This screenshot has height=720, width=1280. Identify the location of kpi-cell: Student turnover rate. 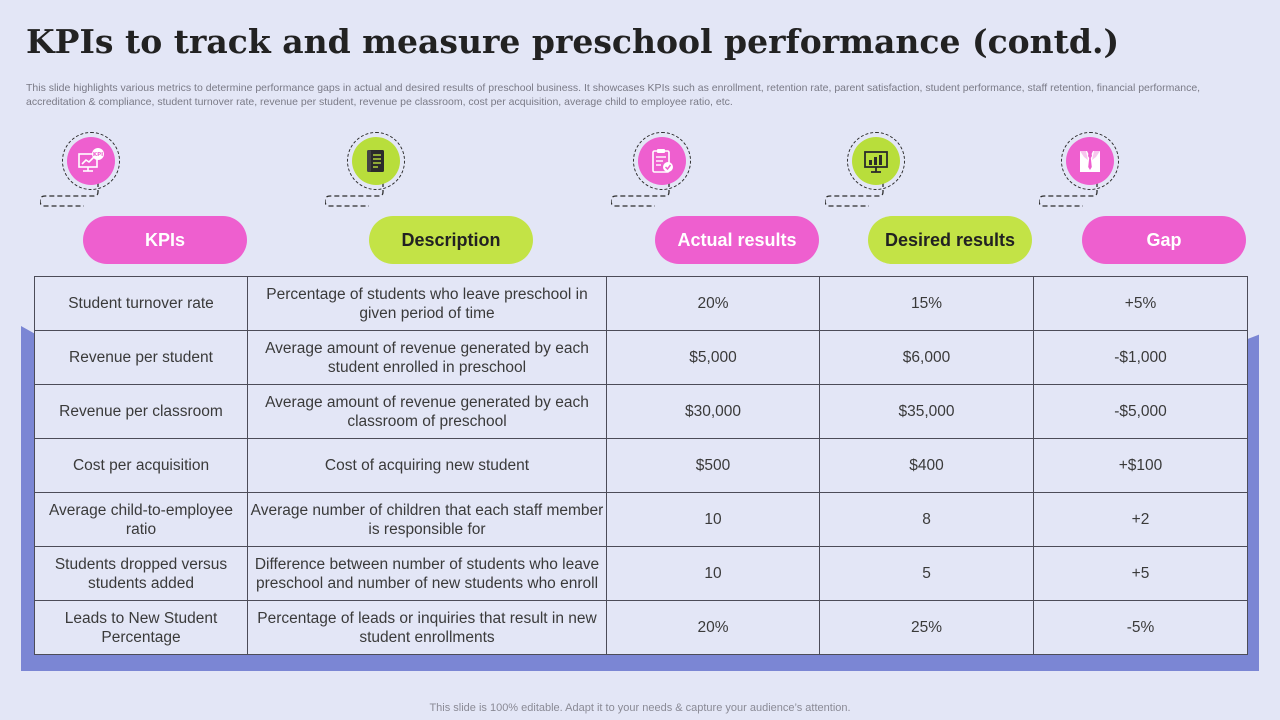
(141, 303).